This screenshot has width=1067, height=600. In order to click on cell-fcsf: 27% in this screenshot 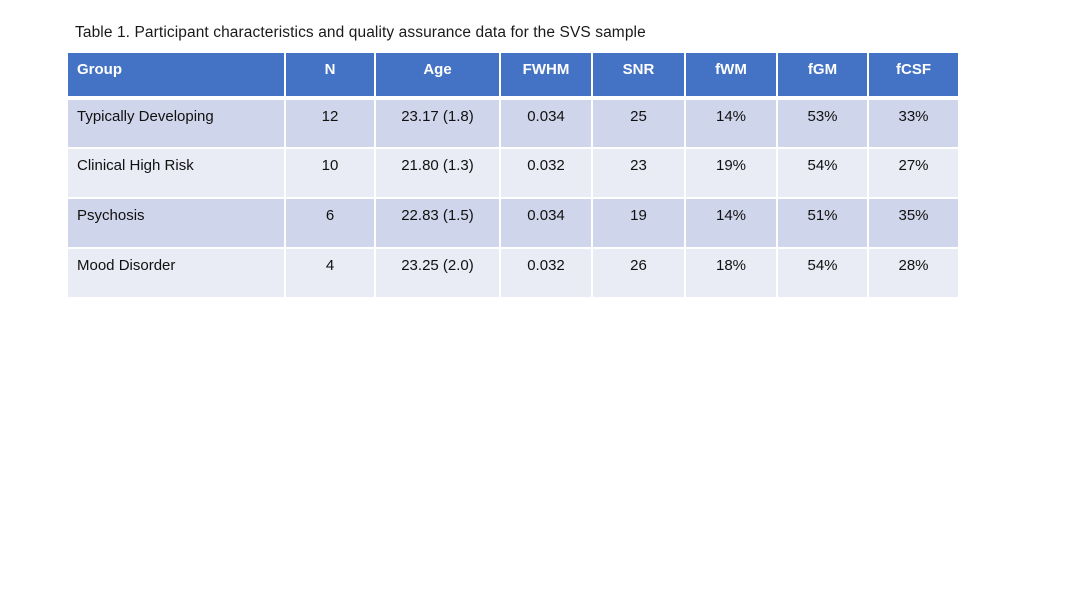, I will do `click(913, 173)`.